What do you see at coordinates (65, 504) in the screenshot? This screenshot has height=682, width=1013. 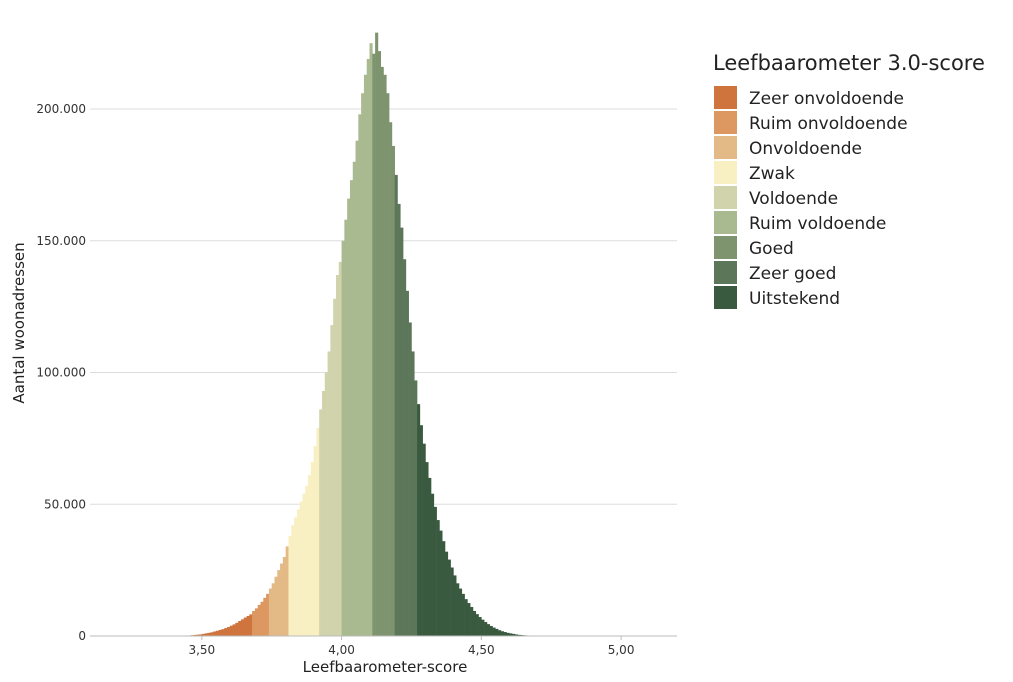 I see `y-tick-label: 50.000` at bounding box center [65, 504].